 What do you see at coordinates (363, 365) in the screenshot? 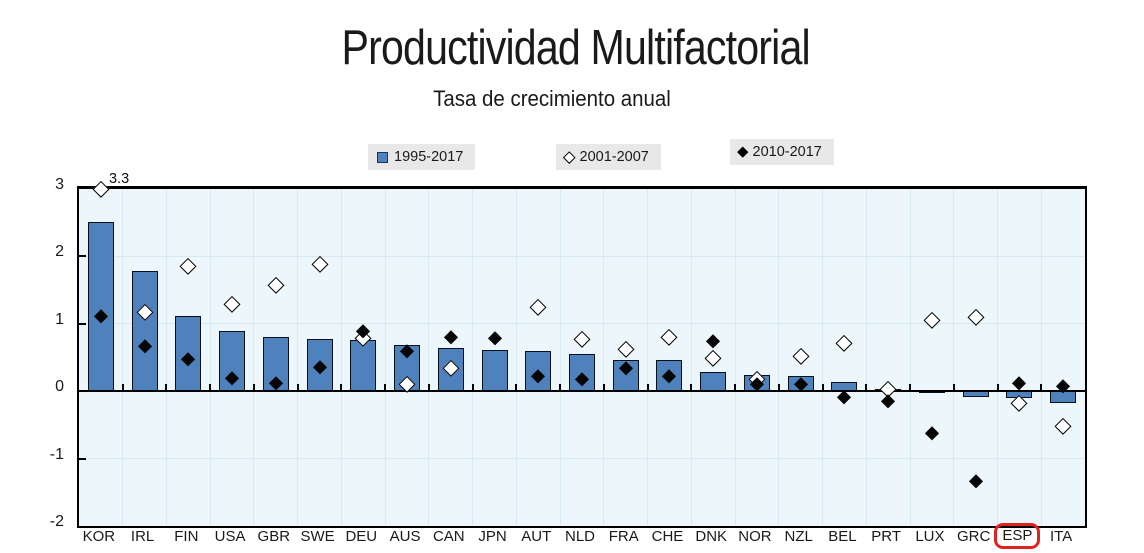
I see `bar-DEU` at bounding box center [363, 365].